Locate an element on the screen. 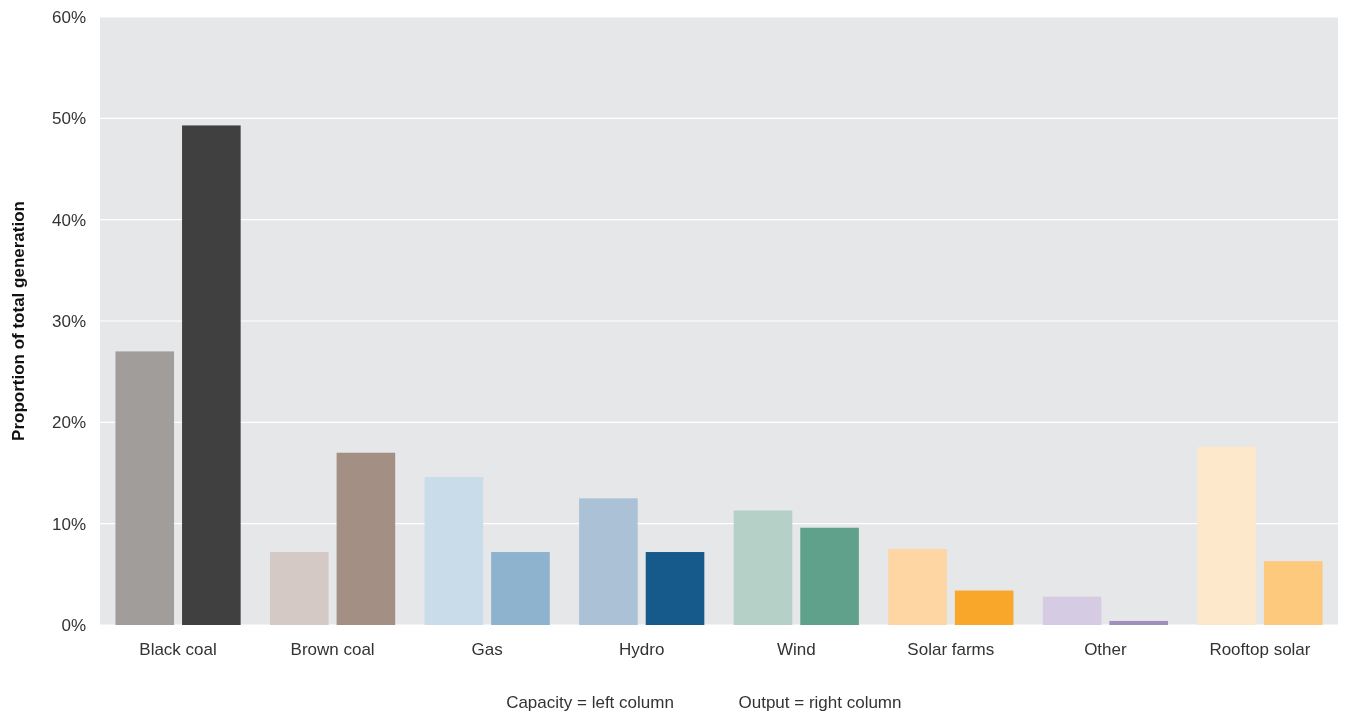  y-tick-label: 60% is located at coordinates (68, 17).